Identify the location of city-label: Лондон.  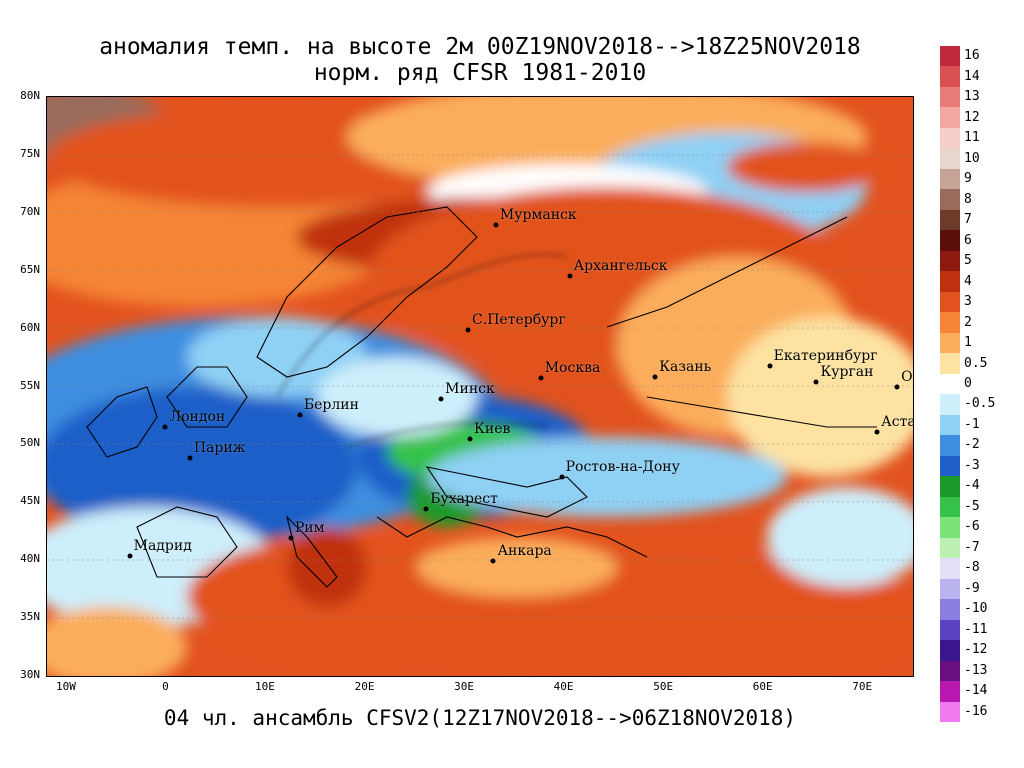
(197, 417).